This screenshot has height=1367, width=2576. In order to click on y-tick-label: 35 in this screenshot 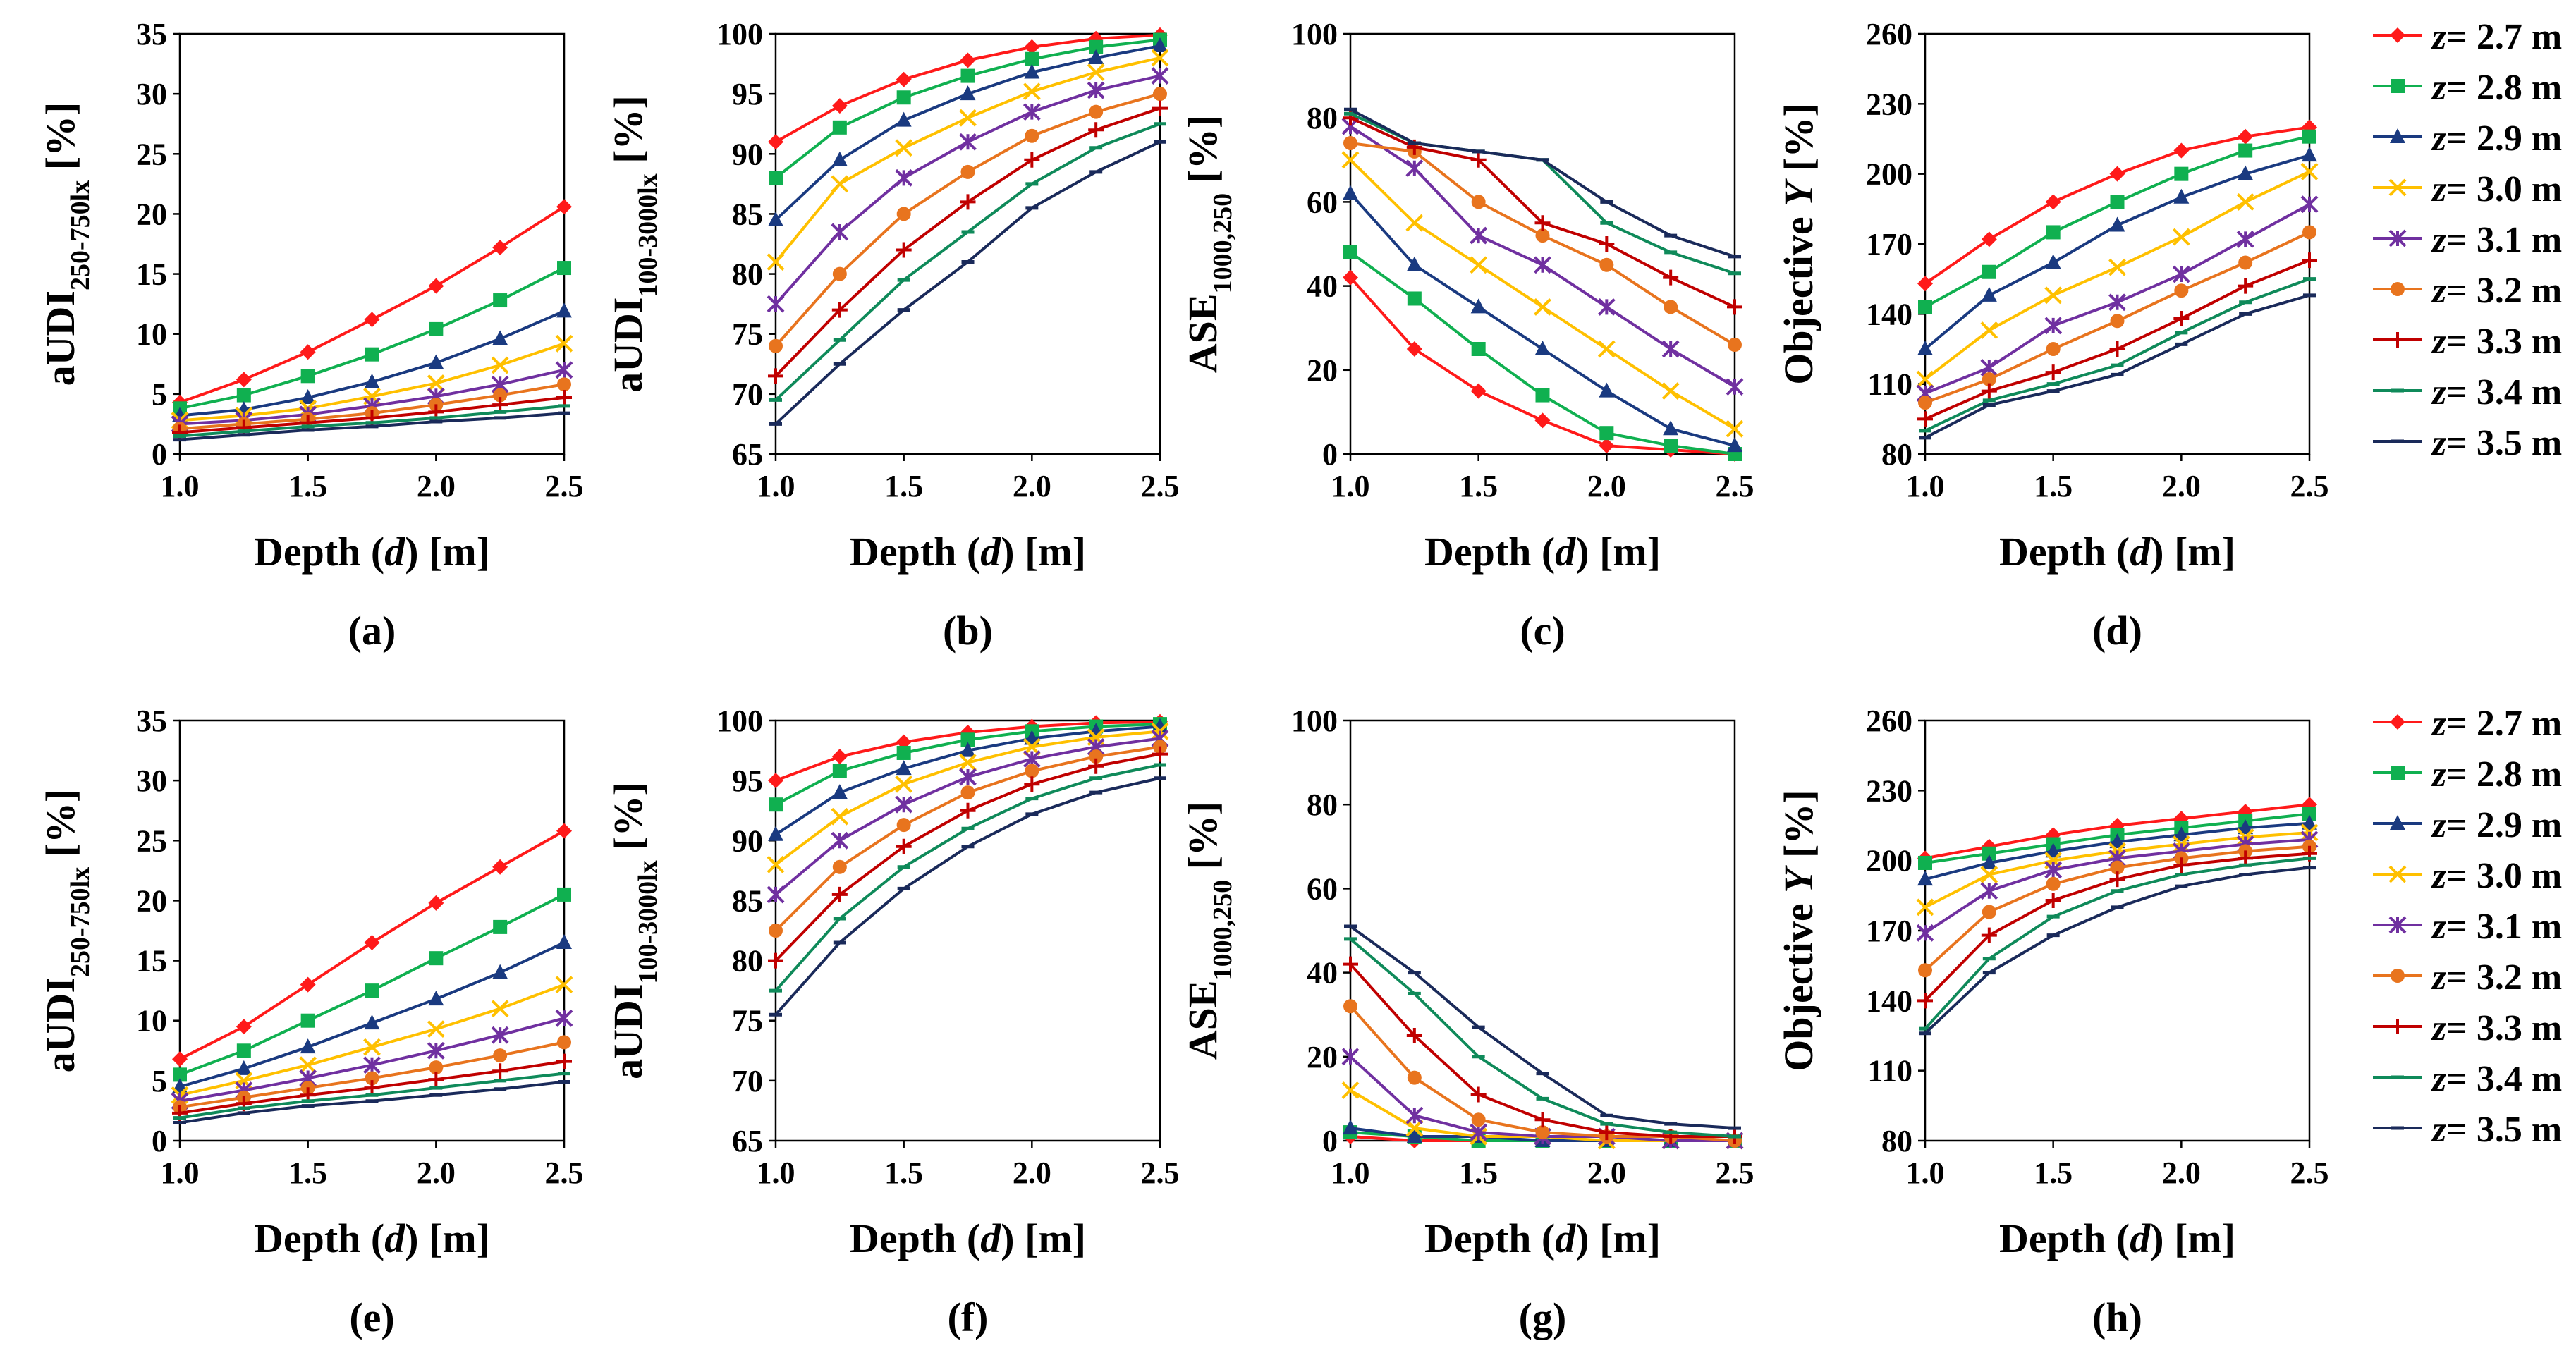, I will do `click(152, 34)`.